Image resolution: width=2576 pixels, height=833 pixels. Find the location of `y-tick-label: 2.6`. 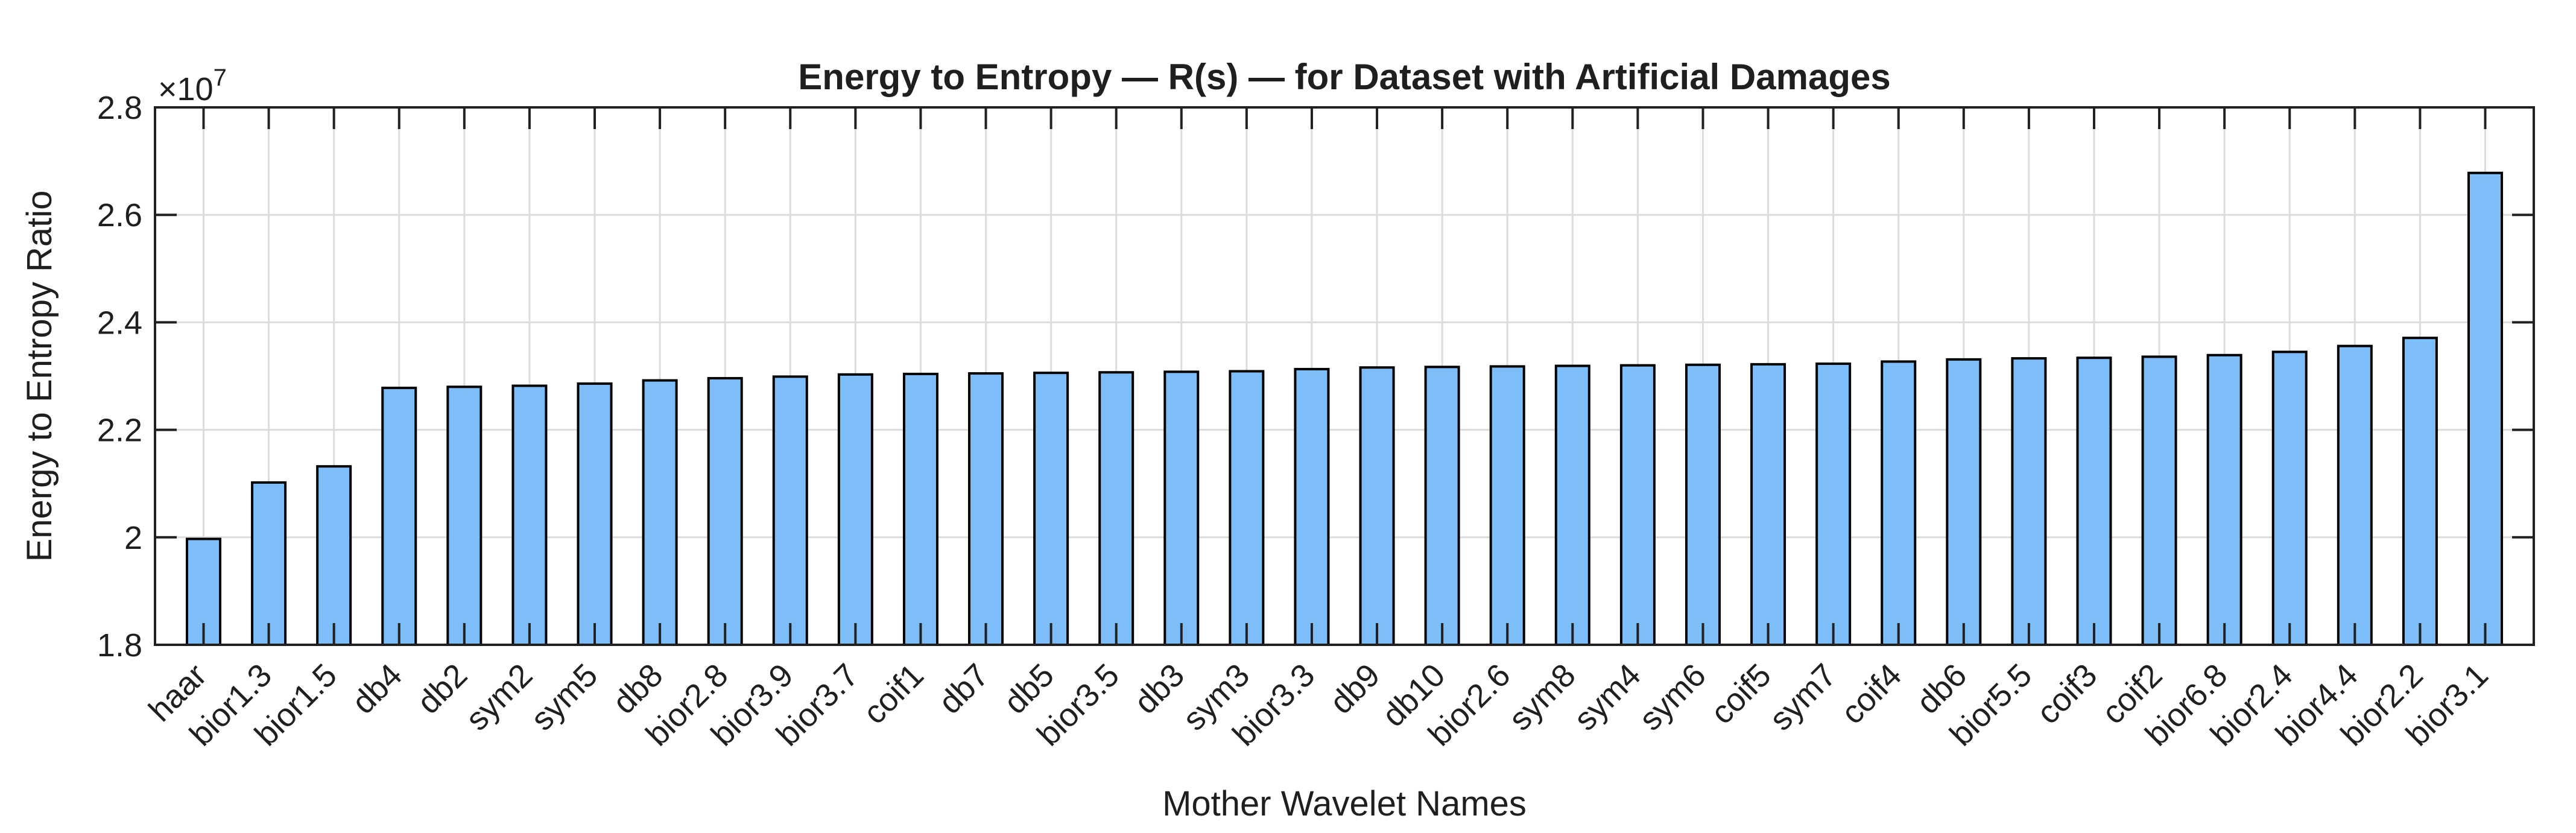

y-tick-label: 2.6 is located at coordinates (119, 215).